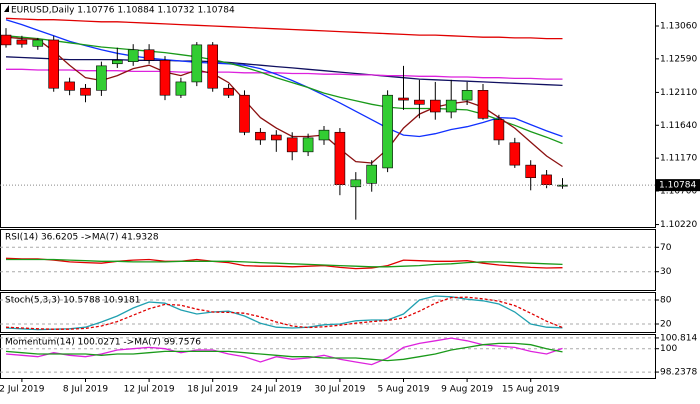 Image resolution: width=700 pixels, height=404 pixels. I want to click on x-tick-label: 8 Jul 2019, so click(85, 390).